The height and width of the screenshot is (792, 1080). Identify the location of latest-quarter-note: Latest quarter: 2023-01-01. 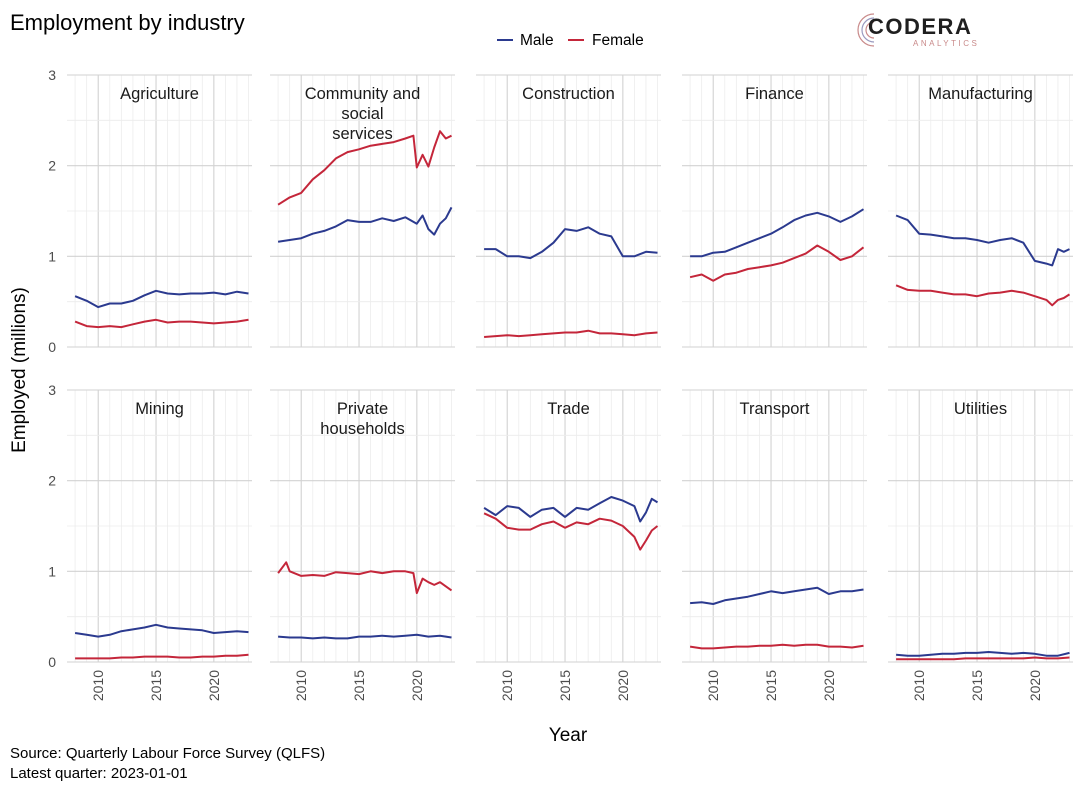
(99, 773).